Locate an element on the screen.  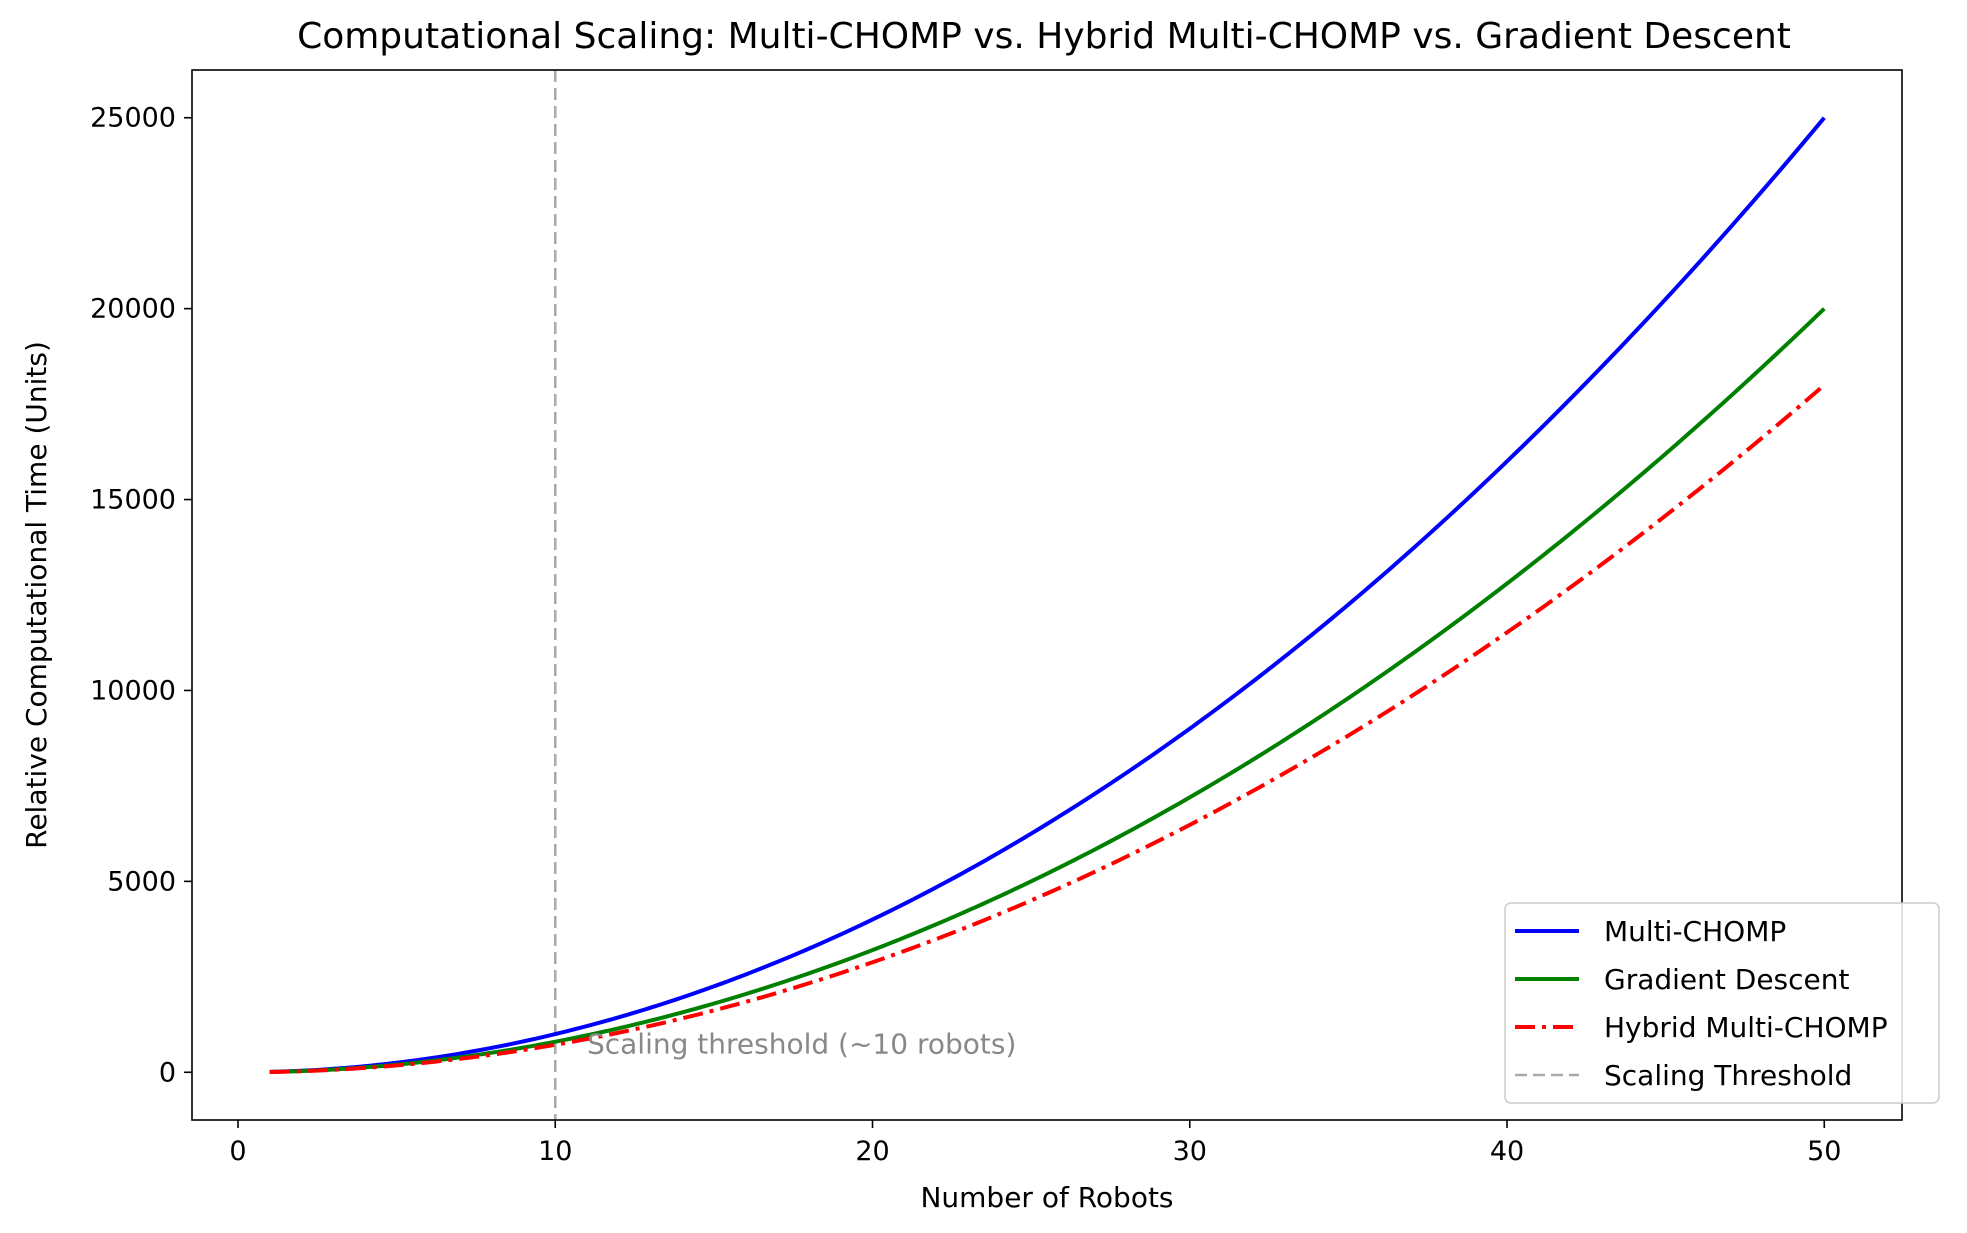
legend-label: Hybrid Multi-CHOMP is located at coordinates (1746, 1027).